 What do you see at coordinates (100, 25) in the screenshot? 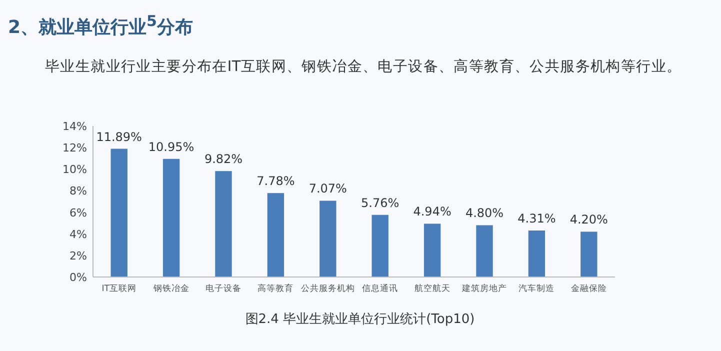
I see `chart-title: 2、就业单位行业$^{5}$分布` at bounding box center [100, 25].